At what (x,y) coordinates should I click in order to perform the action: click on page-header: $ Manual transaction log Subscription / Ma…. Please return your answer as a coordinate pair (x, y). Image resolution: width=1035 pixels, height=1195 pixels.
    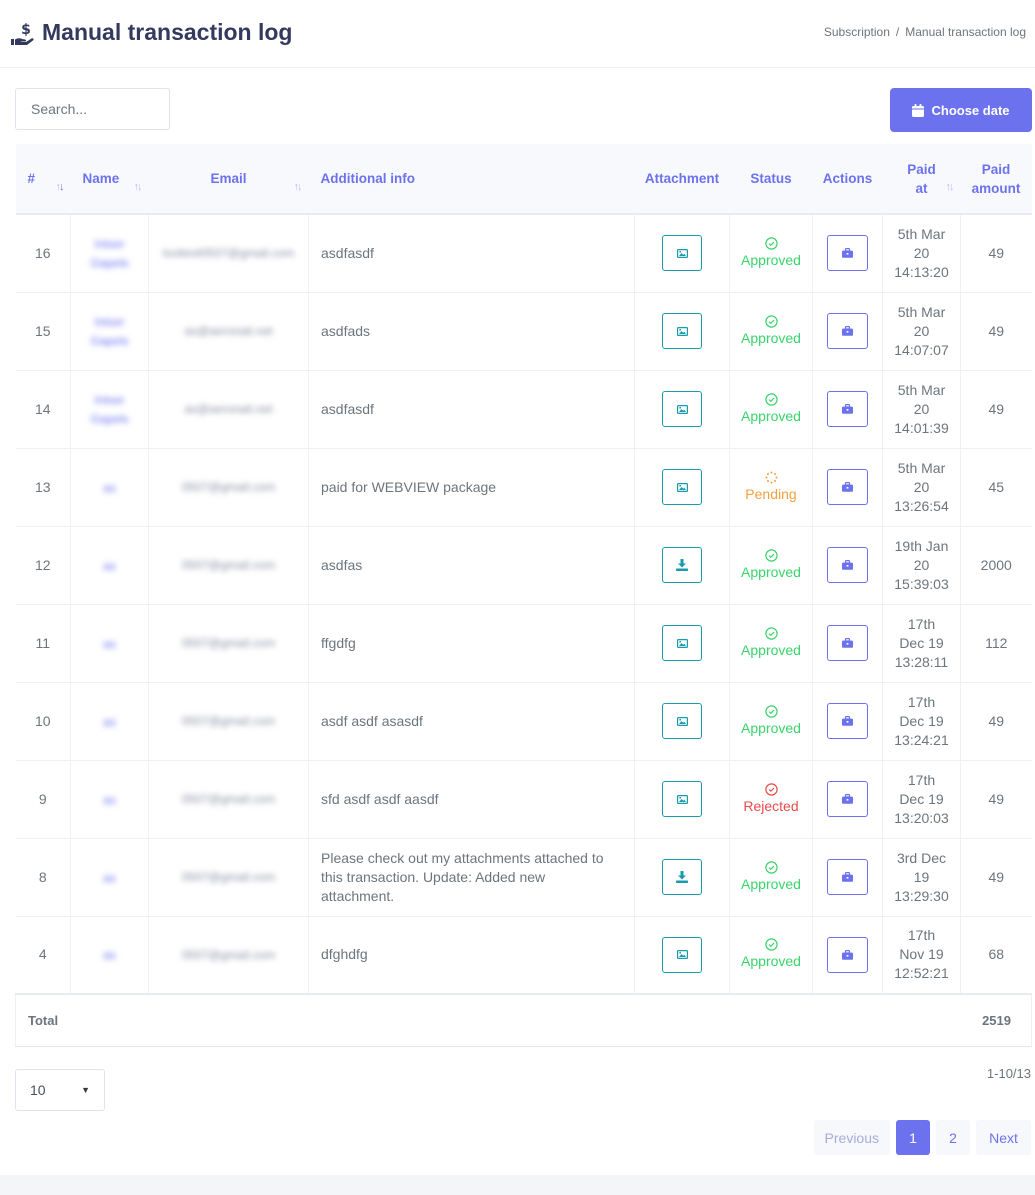
    Looking at the image, I should click on (517, 34).